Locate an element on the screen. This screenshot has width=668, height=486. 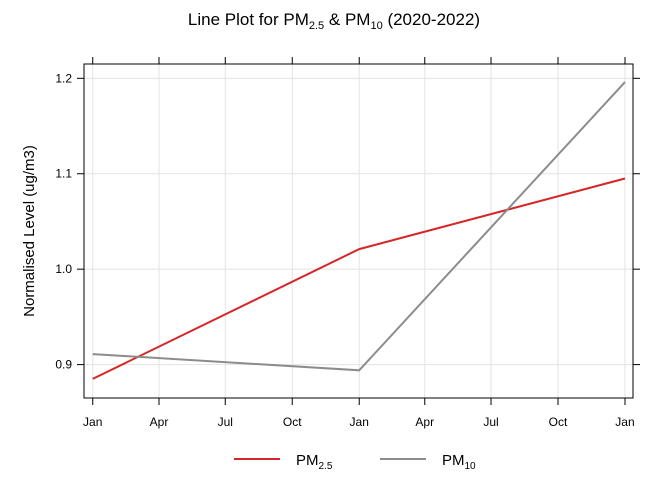
legend-label-sub: 10 is located at coordinates (471, 466).